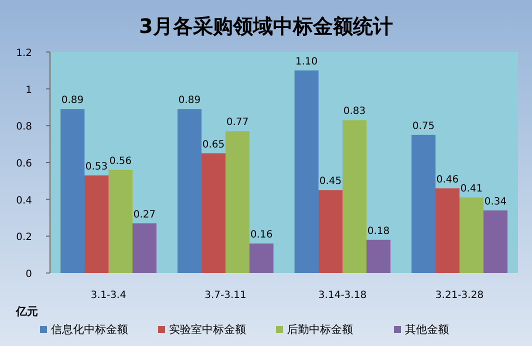 The width and height of the screenshot is (532, 346). What do you see at coordinates (24, 127) in the screenshot?
I see `y-tick-label: 0.8` at bounding box center [24, 127].